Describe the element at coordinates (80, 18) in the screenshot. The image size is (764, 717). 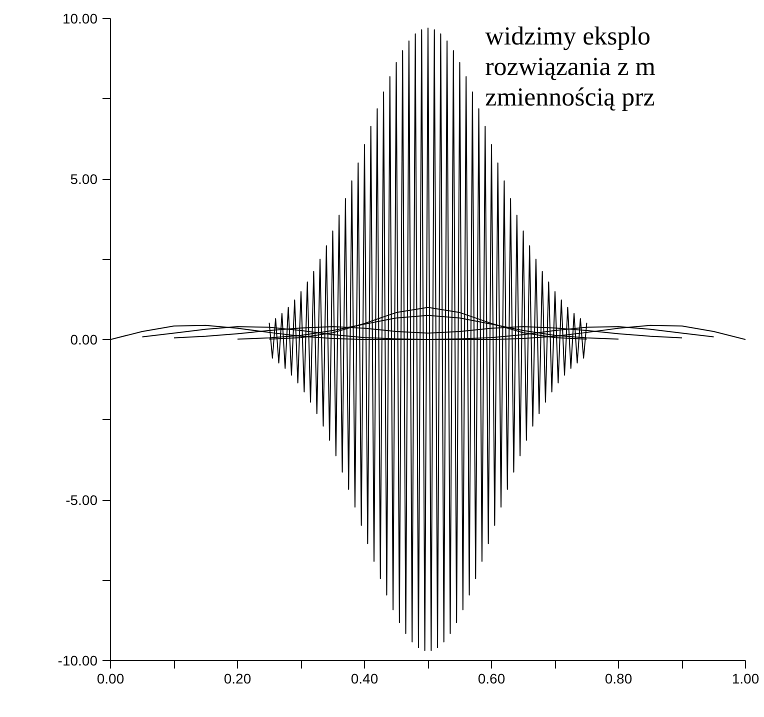
I see `y-tick-label: 10.00` at that location.